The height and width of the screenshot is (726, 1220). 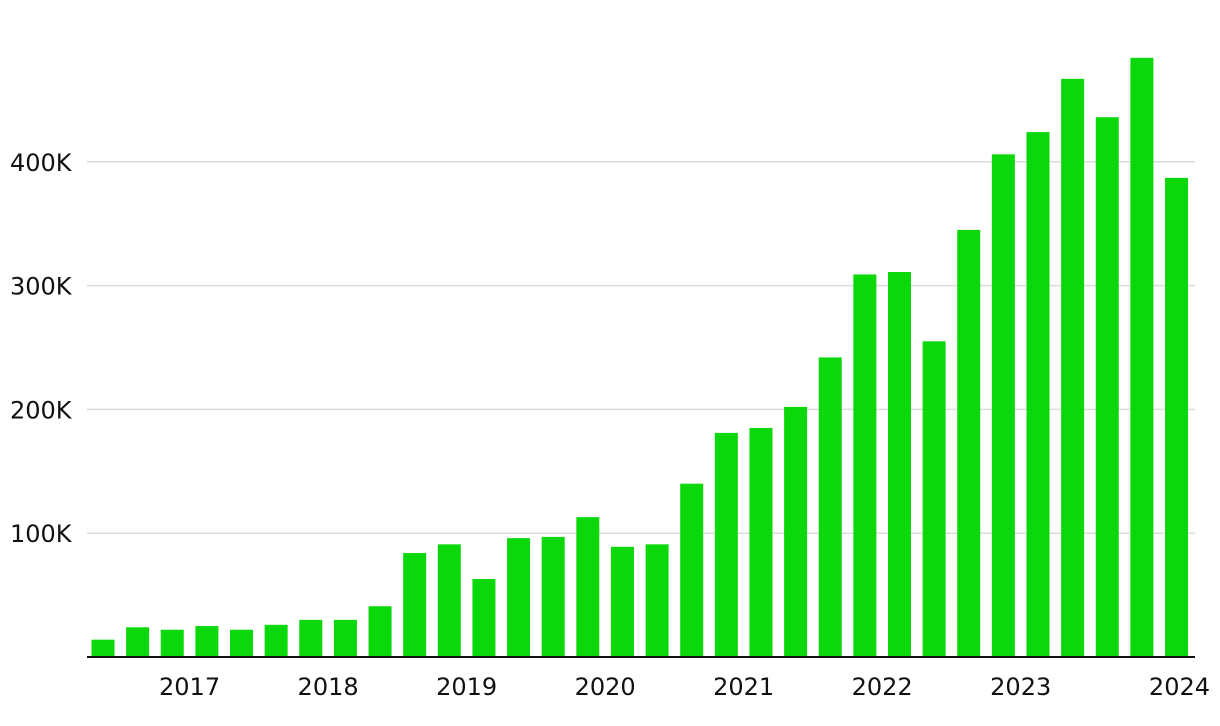 What do you see at coordinates (41, 287) in the screenshot?
I see `y-tick-label: 300K` at bounding box center [41, 287].